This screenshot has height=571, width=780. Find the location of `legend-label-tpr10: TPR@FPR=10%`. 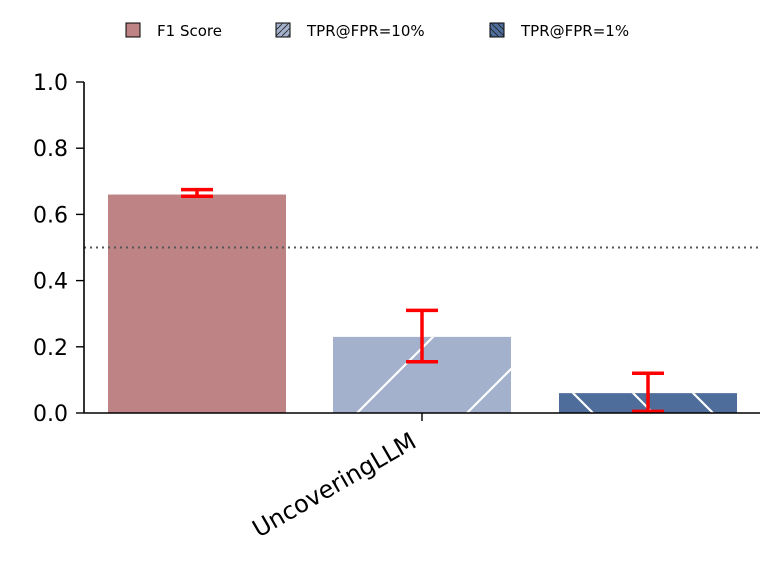

legend-label-tpr10: TPR@FPR=10% is located at coordinates (365, 31).